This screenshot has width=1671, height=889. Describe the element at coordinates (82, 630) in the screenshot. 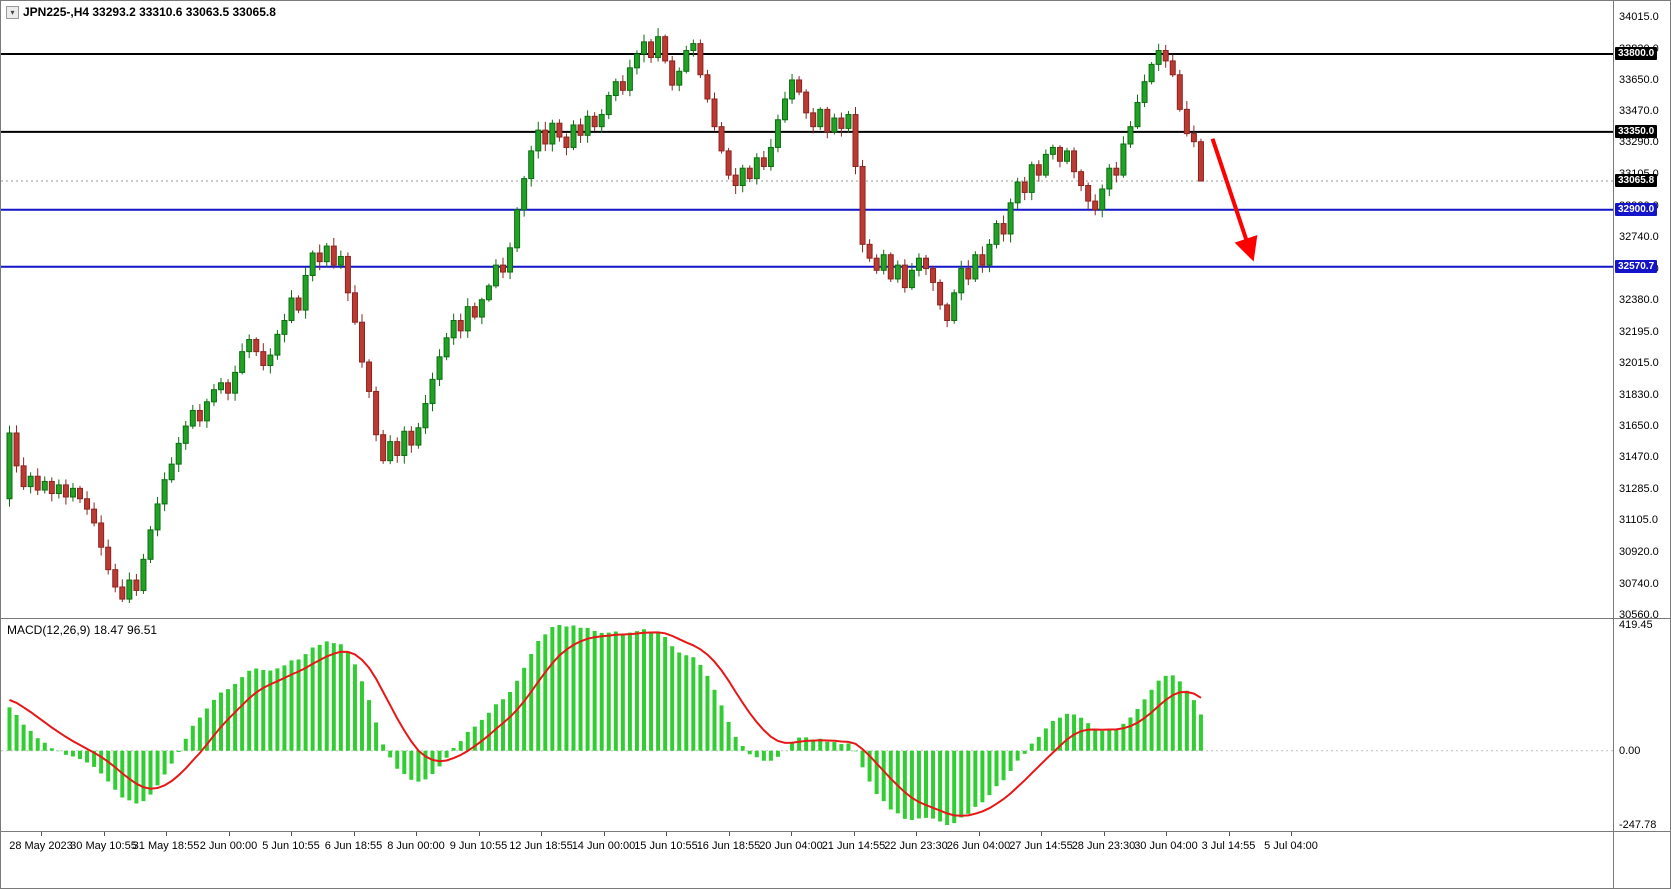

I see `indicator-label: MACD(12,26,9) 18.47 96.51` at that location.